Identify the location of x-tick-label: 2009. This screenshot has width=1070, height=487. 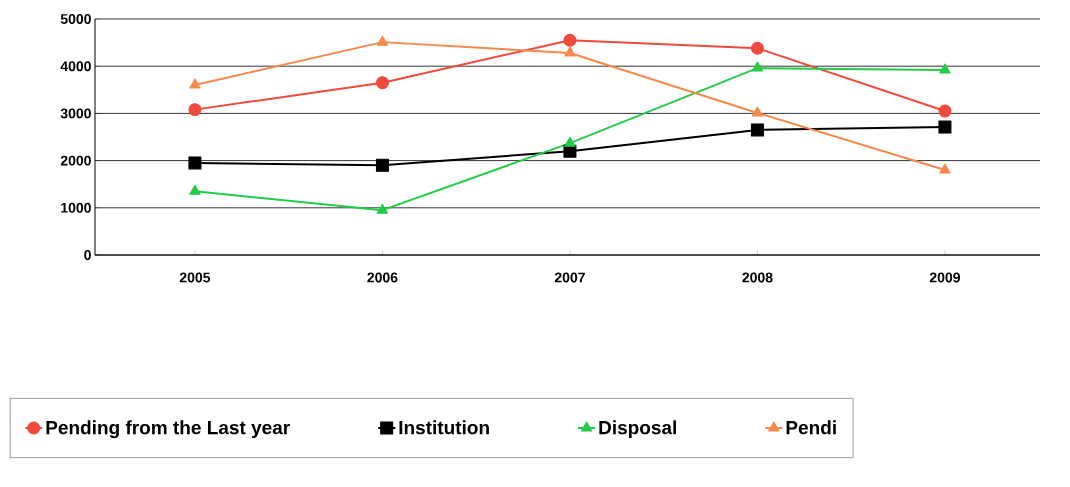
(945, 277).